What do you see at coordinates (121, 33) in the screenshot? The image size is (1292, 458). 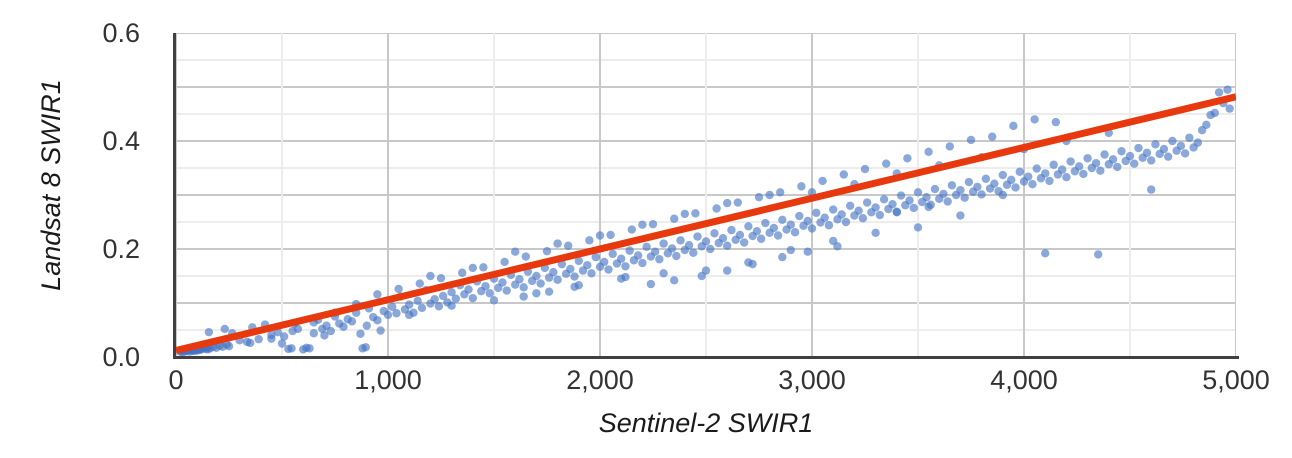 I see `y-tick-label: 0.6` at bounding box center [121, 33].